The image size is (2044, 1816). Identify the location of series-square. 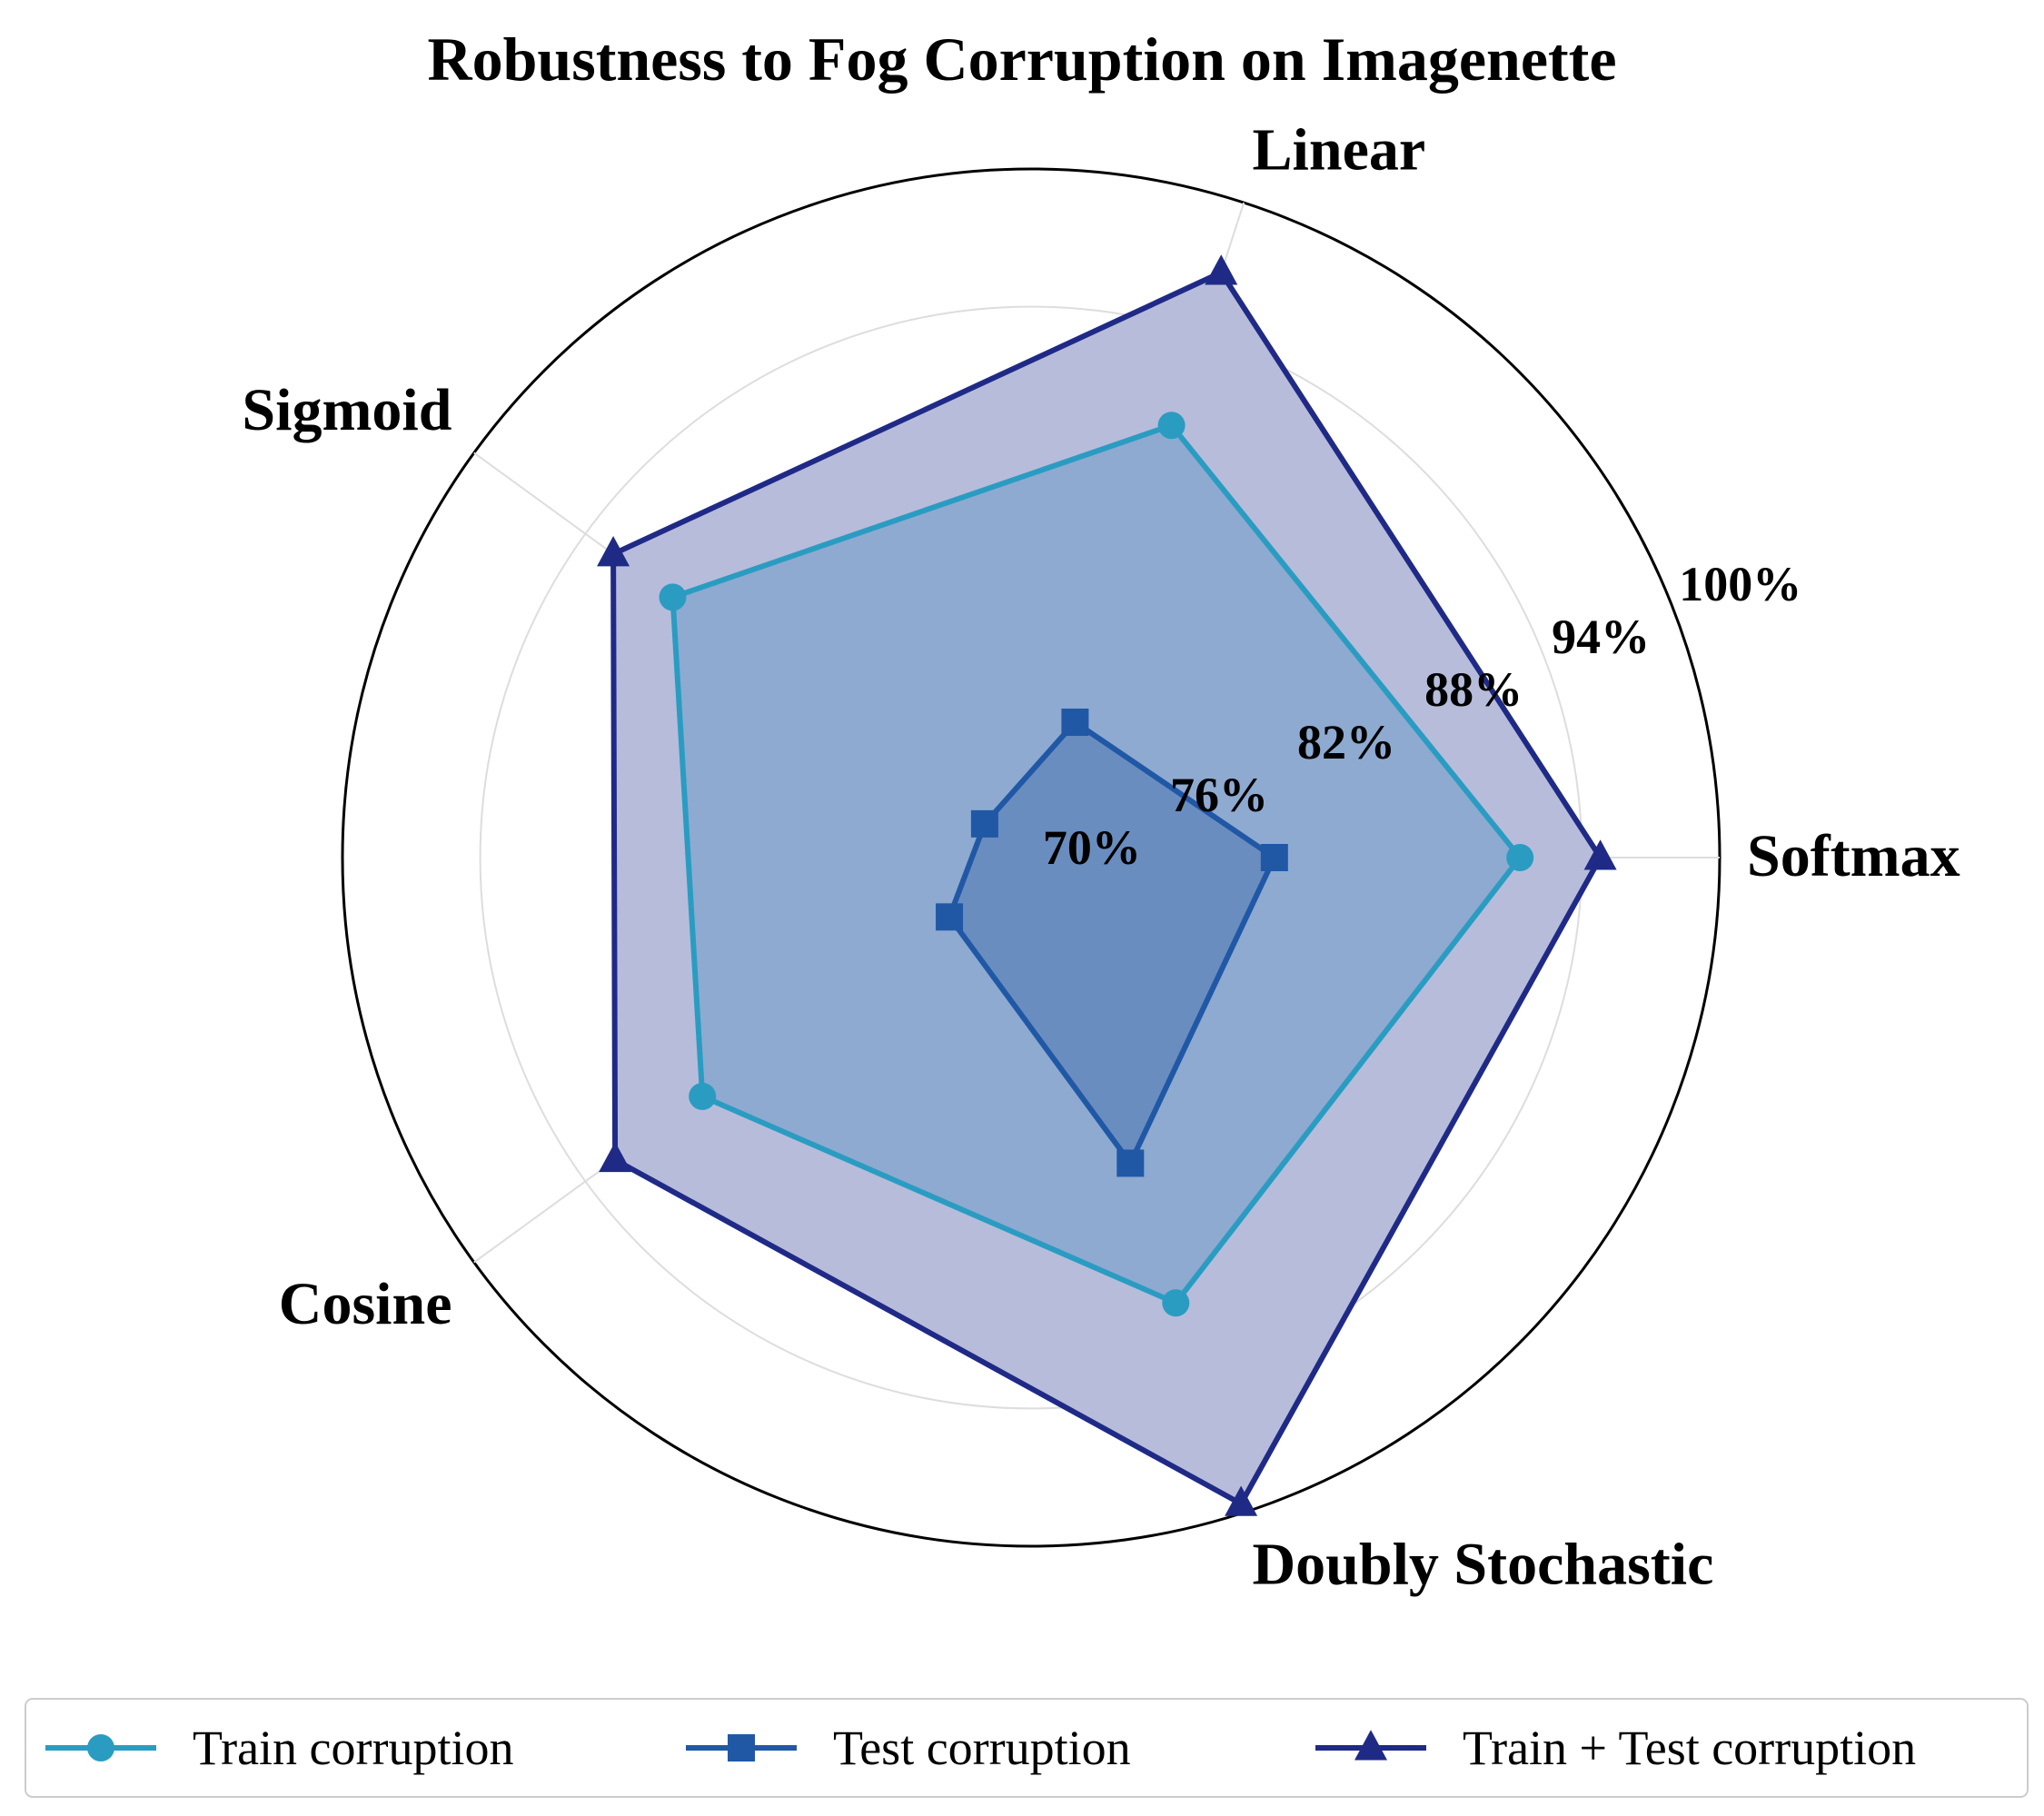
(1112, 943).